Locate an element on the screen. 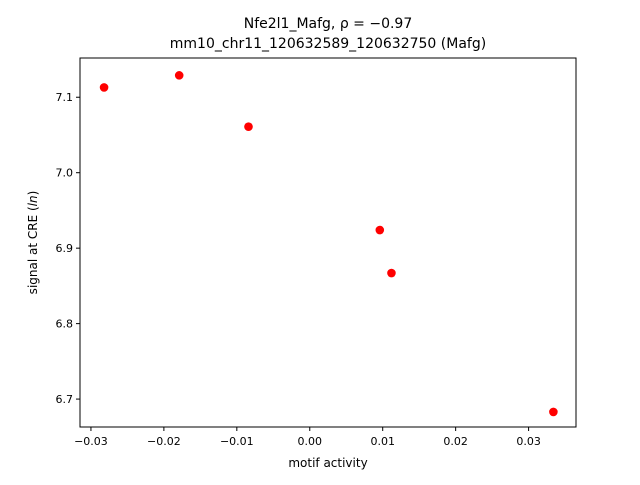 Image resolution: width=640 pixels, height=485 pixels. x-tick-label: 0.01 is located at coordinates (382, 441).